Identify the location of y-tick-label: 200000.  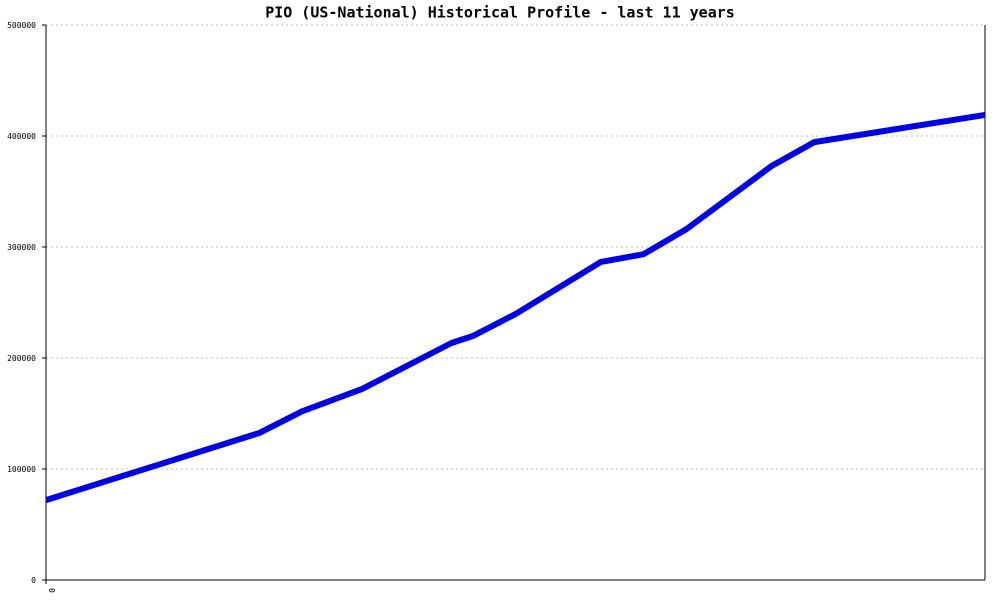
(21, 358).